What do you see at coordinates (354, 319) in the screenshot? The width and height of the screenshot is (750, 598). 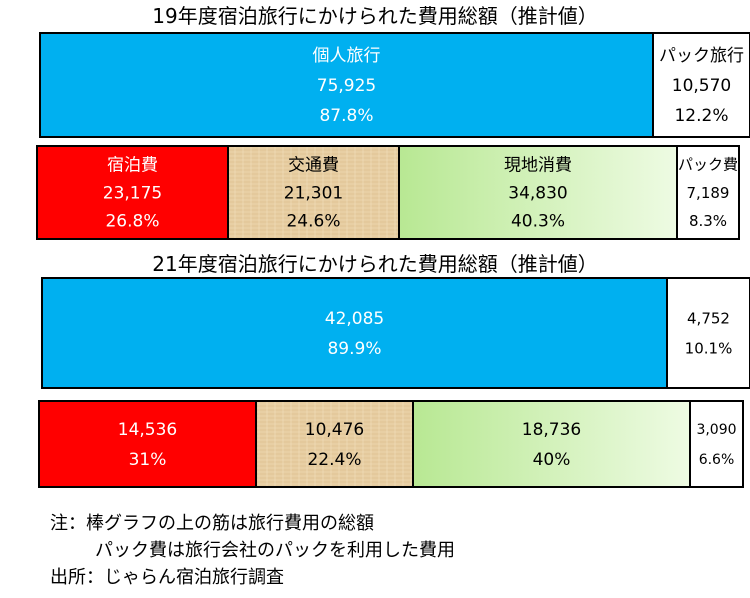 I see `data-label-value: 42,085` at bounding box center [354, 319].